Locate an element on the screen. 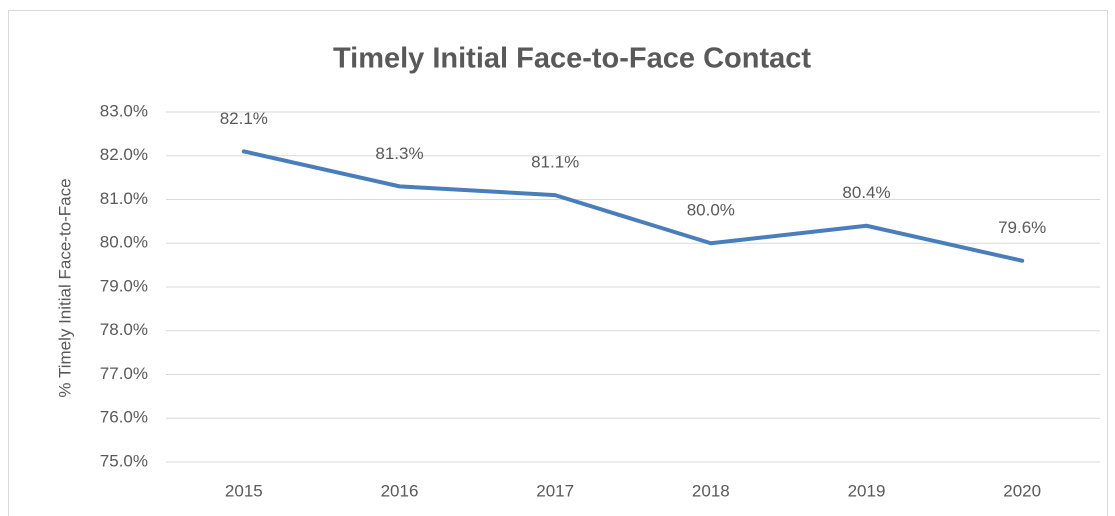 The image size is (1115, 516). y-tick-label: 78.0% is located at coordinates (124, 329).